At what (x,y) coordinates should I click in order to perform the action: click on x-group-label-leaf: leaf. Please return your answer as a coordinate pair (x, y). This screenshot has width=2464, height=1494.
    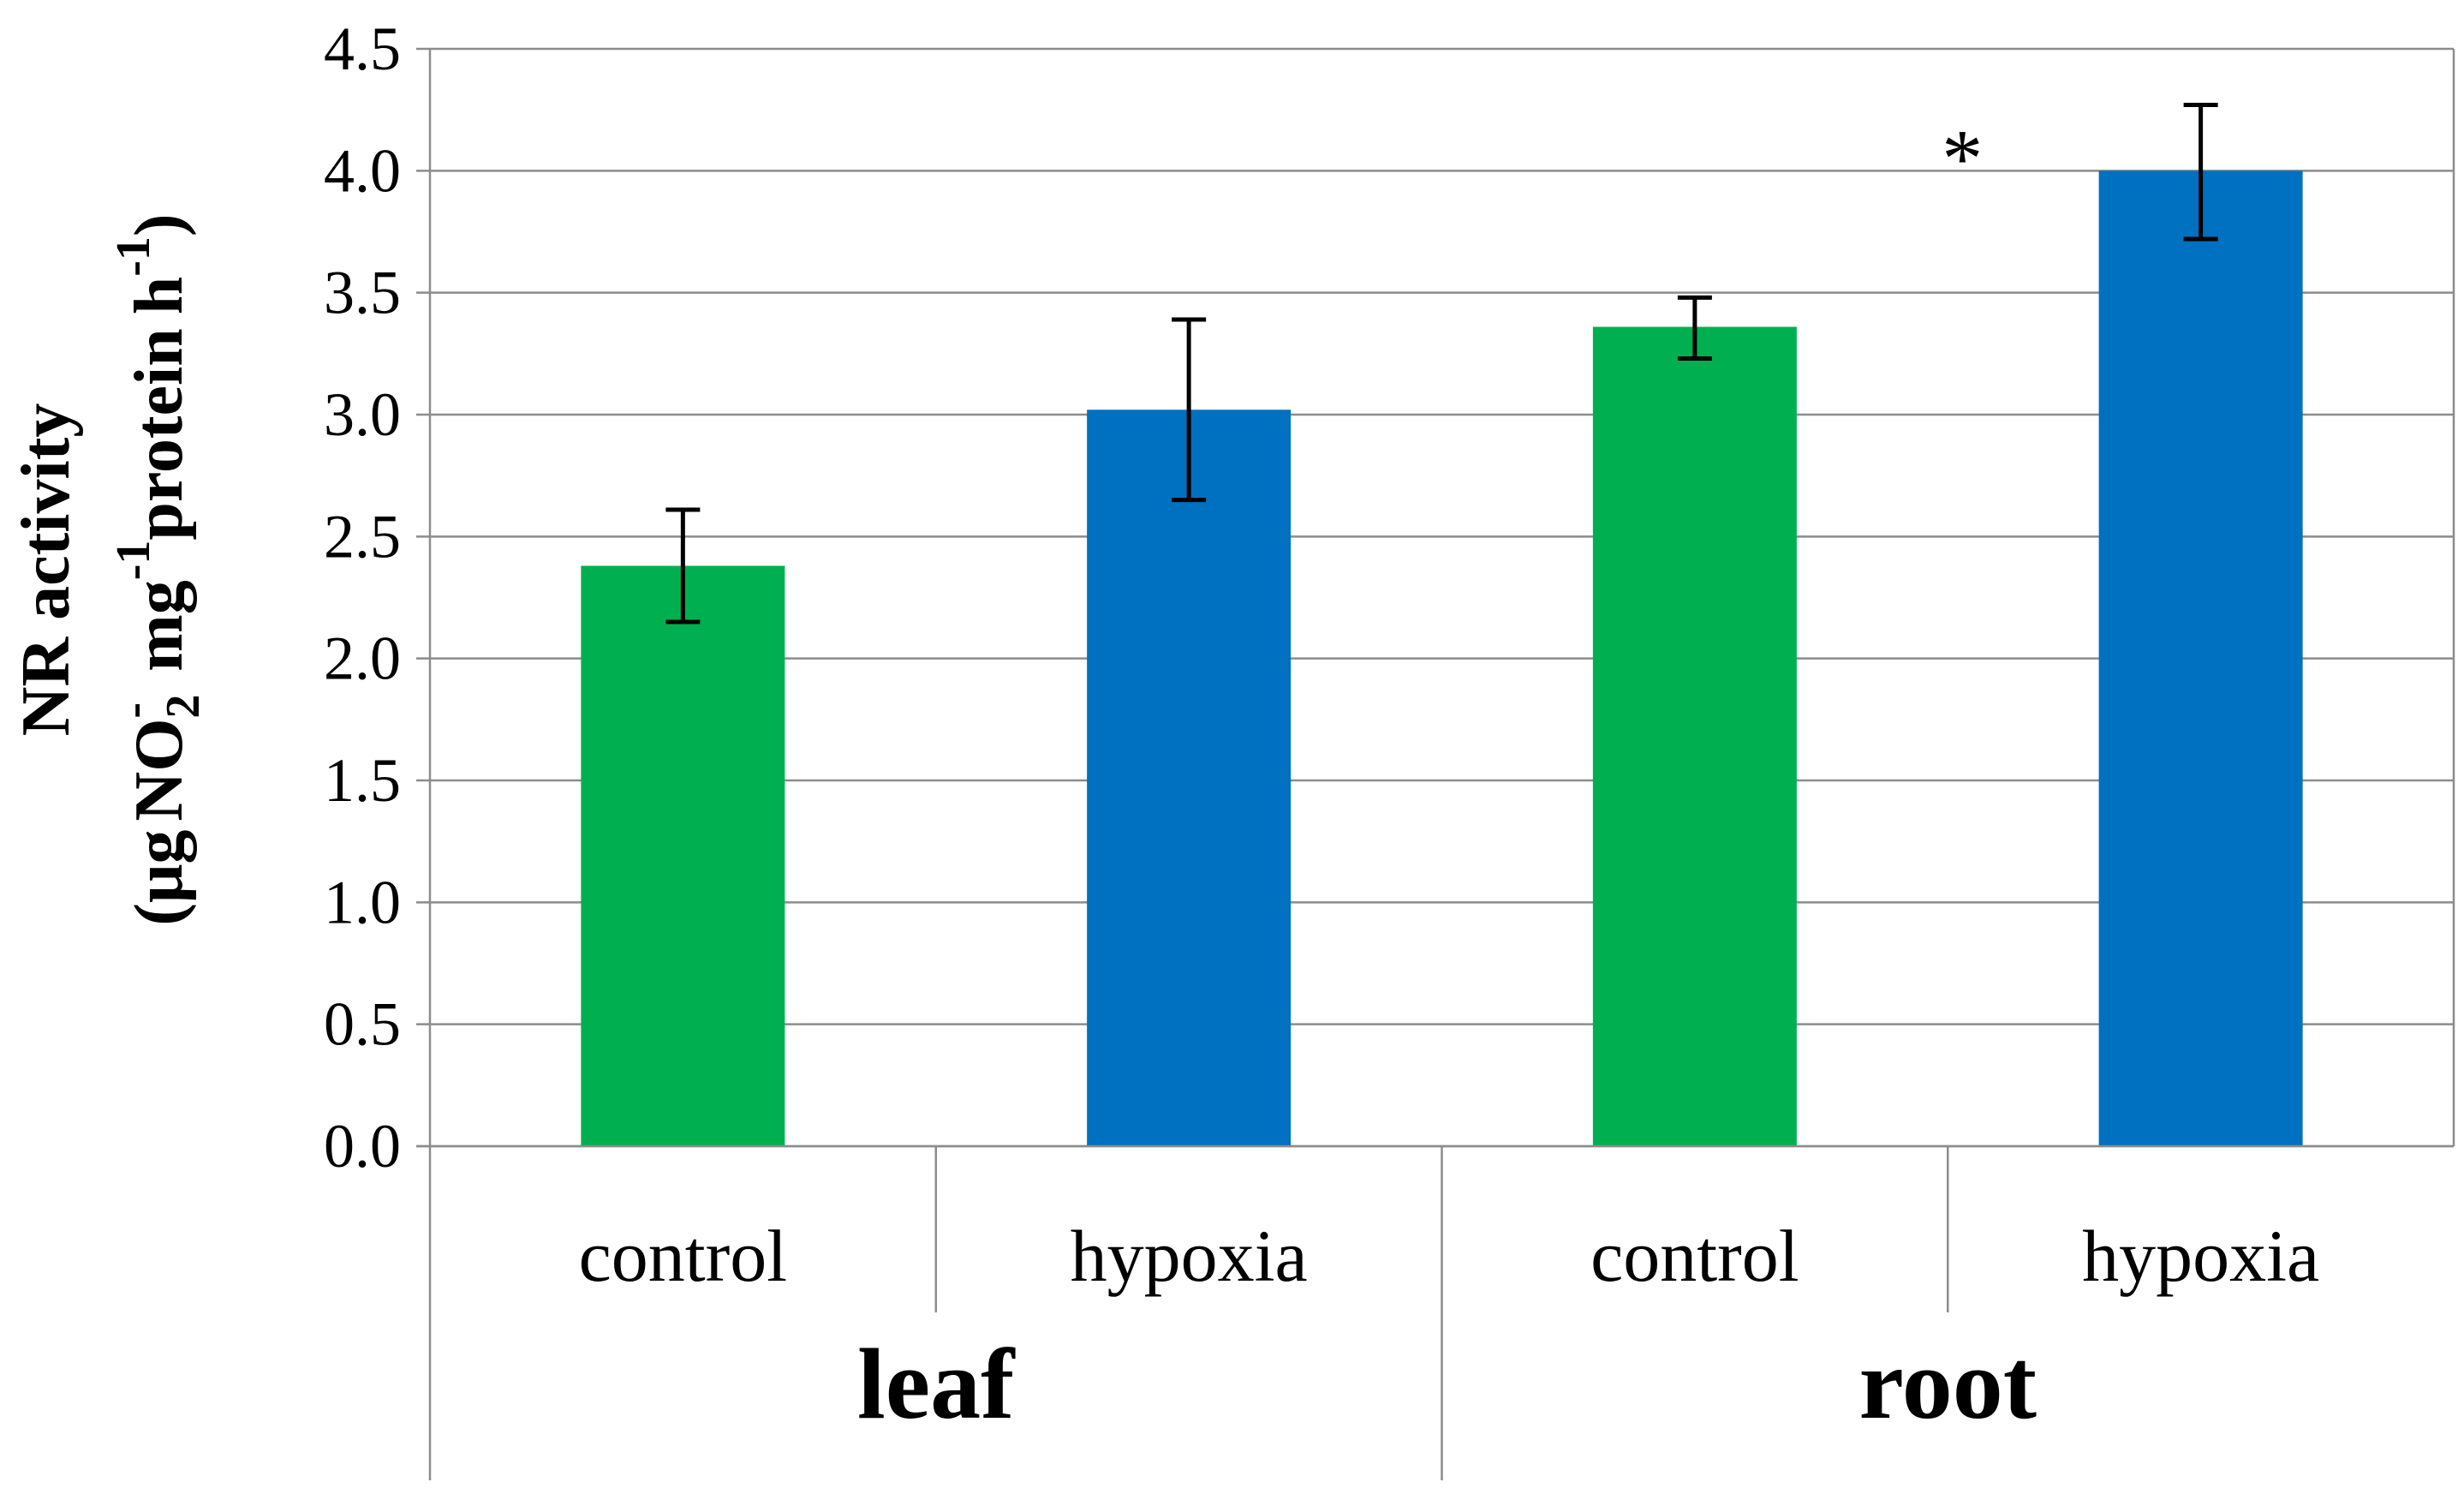
    Looking at the image, I should click on (936, 1384).